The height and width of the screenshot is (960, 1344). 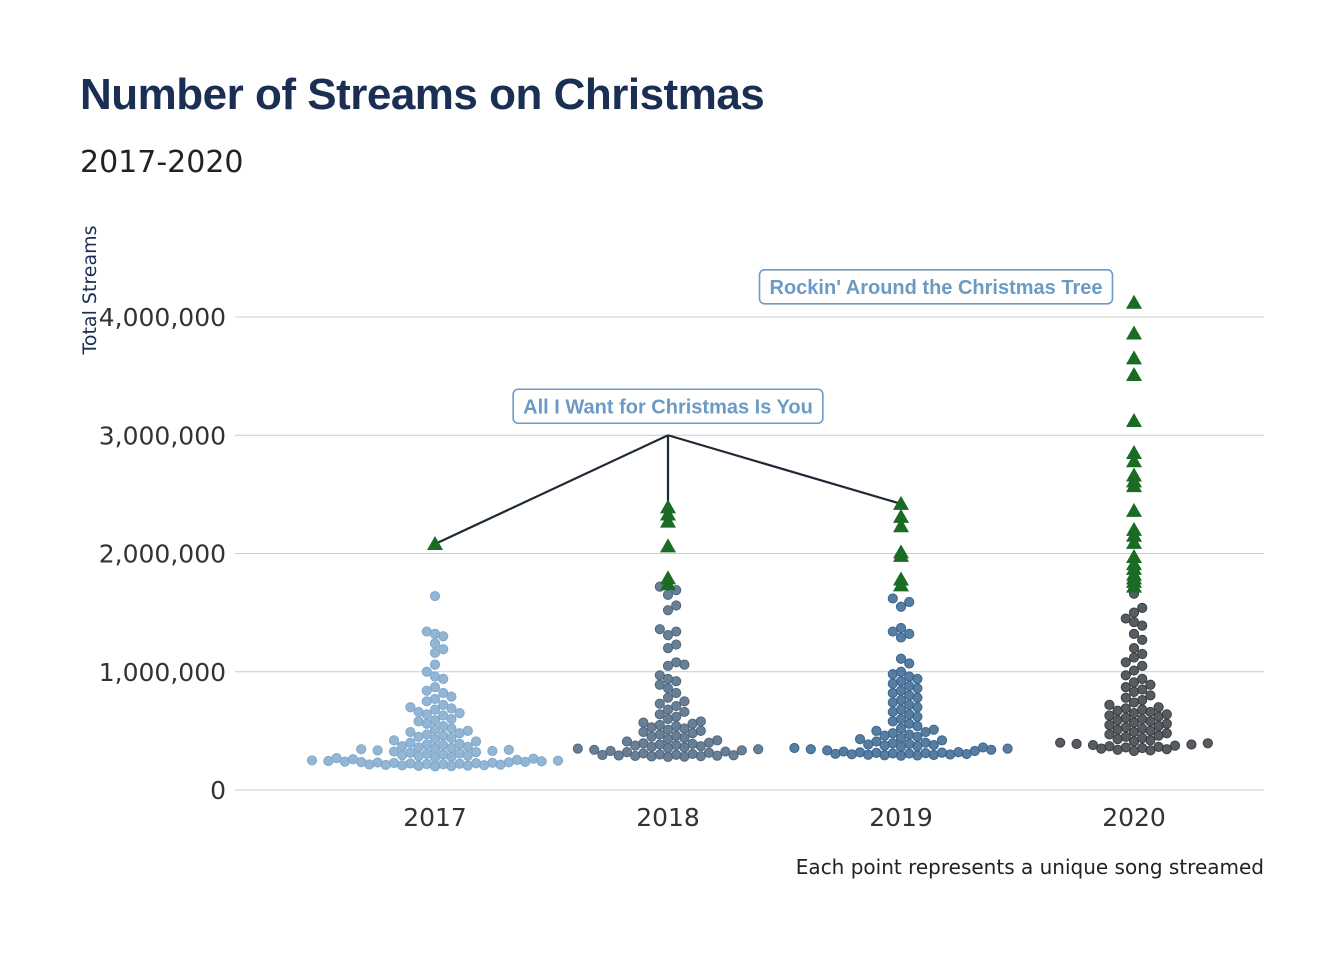 I want to click on y-tick-label: 3,000,000, so click(x=162, y=435).